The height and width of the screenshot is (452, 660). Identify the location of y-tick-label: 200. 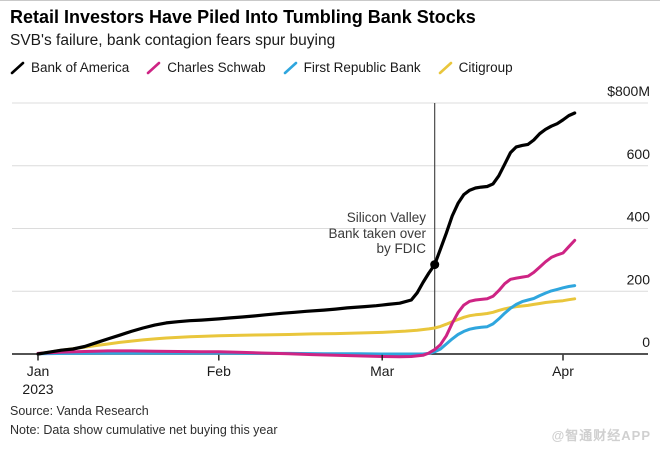
(639, 279).